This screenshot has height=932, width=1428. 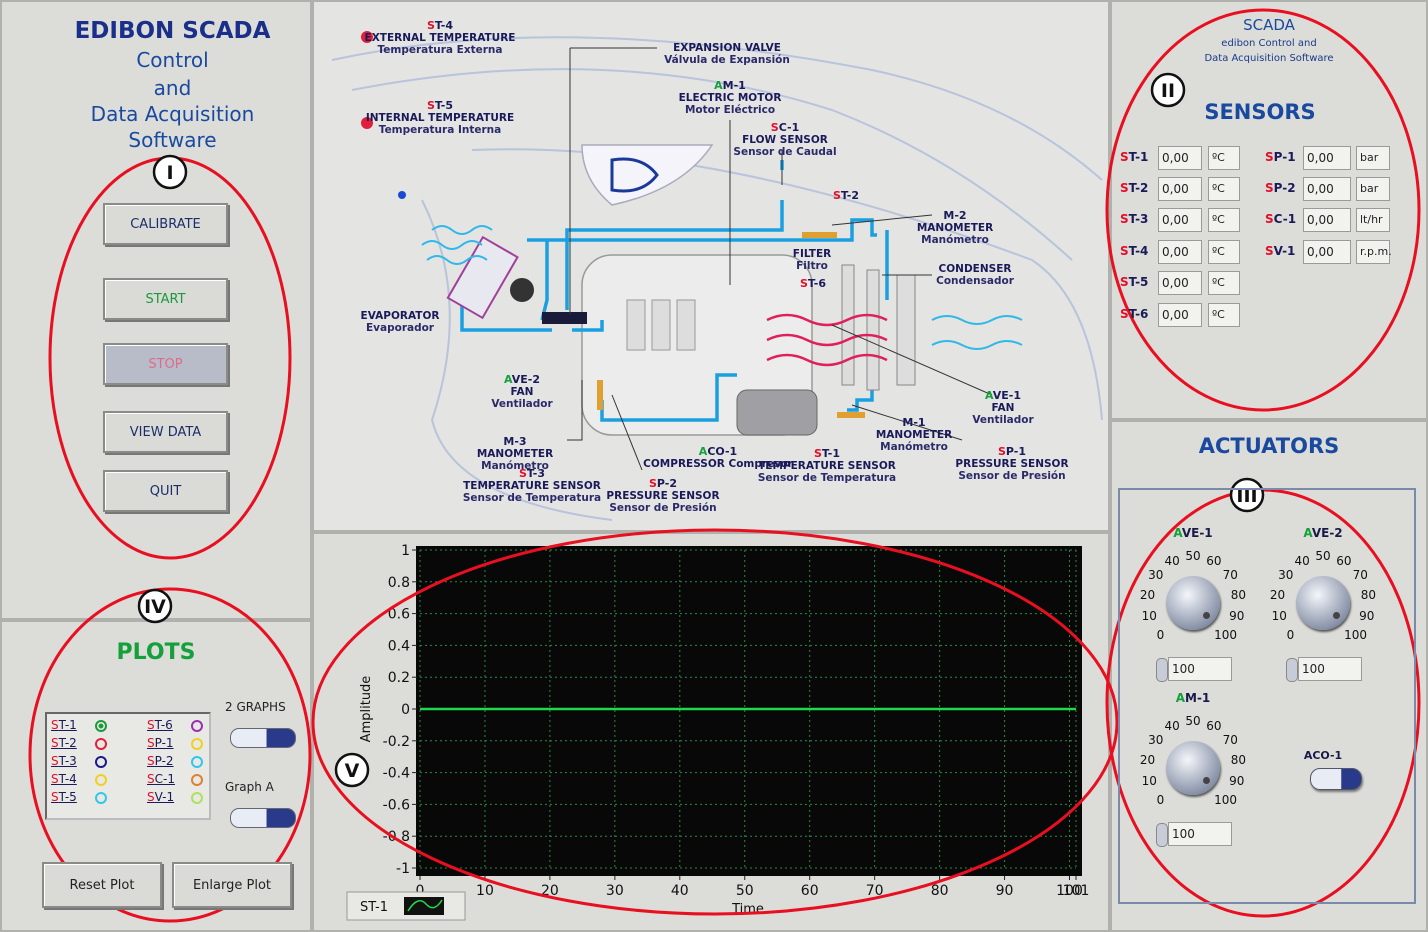 I want to click on legend-label: SC-1, so click(x=161, y=779).